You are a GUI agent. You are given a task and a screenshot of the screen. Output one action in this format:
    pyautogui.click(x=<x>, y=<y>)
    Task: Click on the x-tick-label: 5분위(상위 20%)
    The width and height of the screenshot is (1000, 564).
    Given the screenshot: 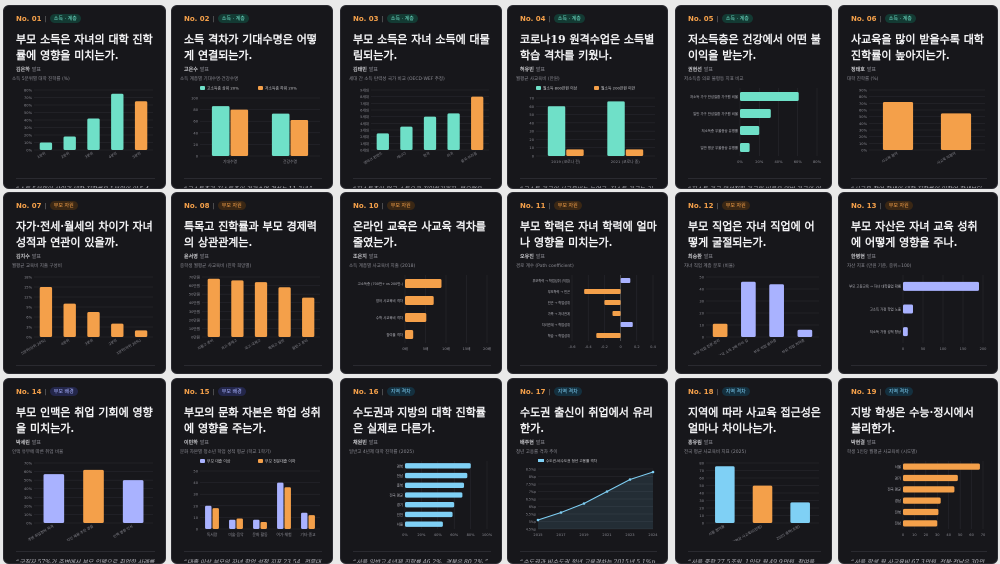 What is the action you would take?
    pyautogui.click(x=33, y=346)
    